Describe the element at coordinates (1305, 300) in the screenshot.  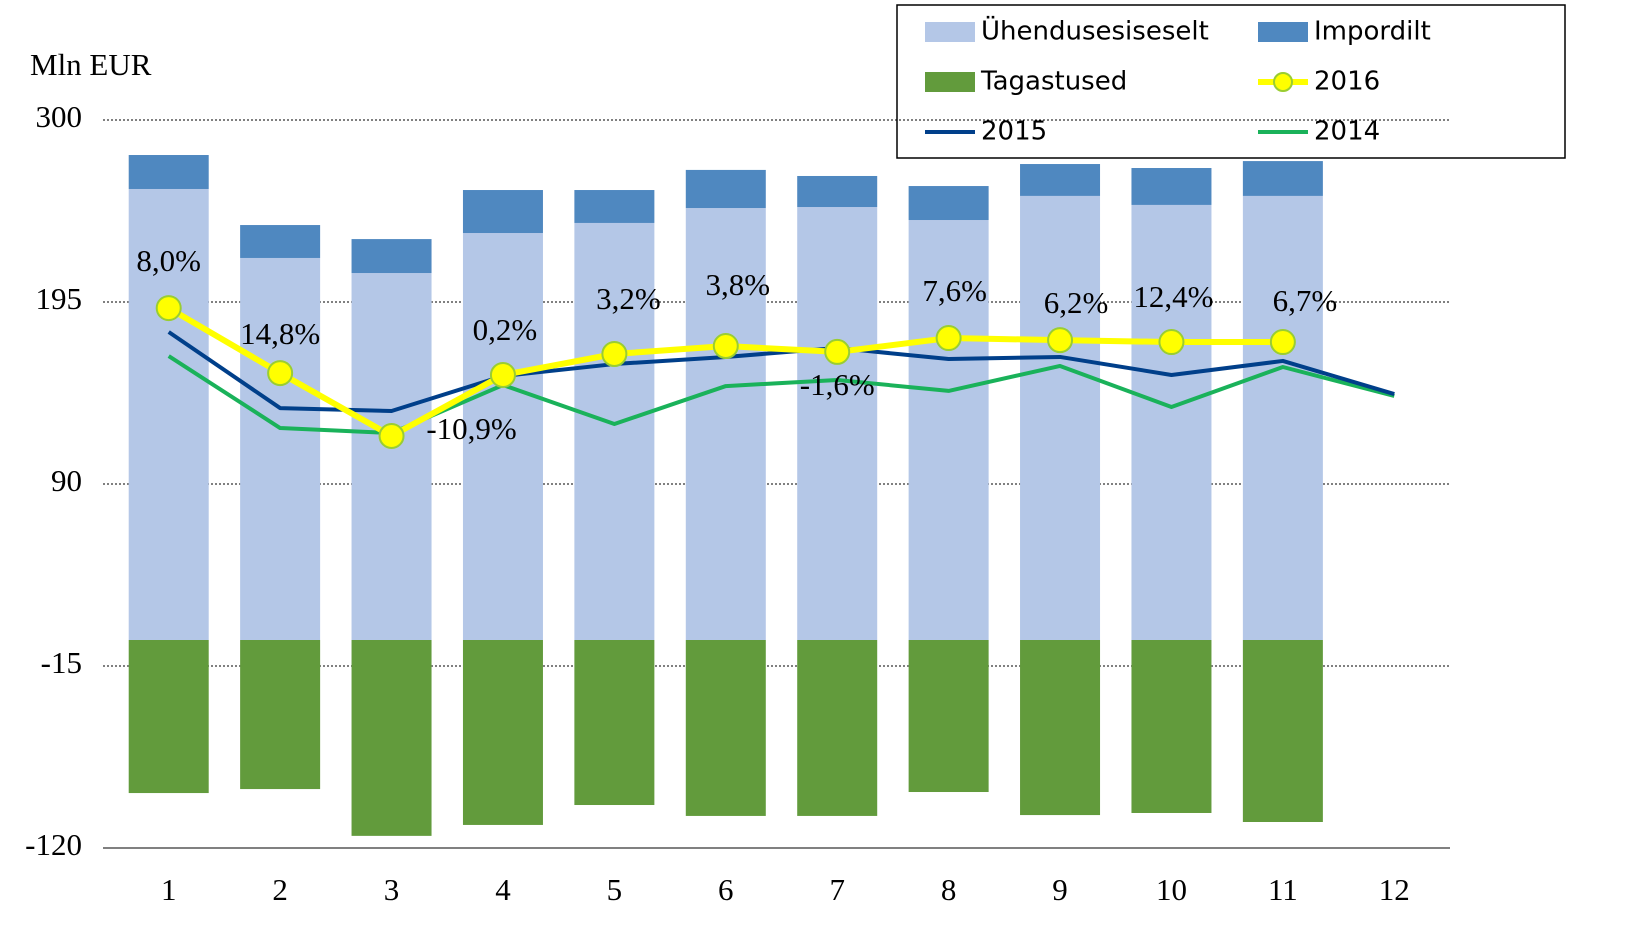
I see `annotation: 6,7%` at that location.